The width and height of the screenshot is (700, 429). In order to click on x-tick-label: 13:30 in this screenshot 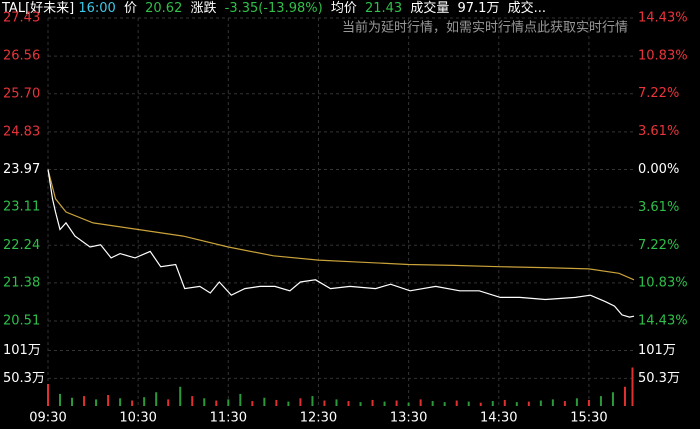, I will do `click(408, 418)`.